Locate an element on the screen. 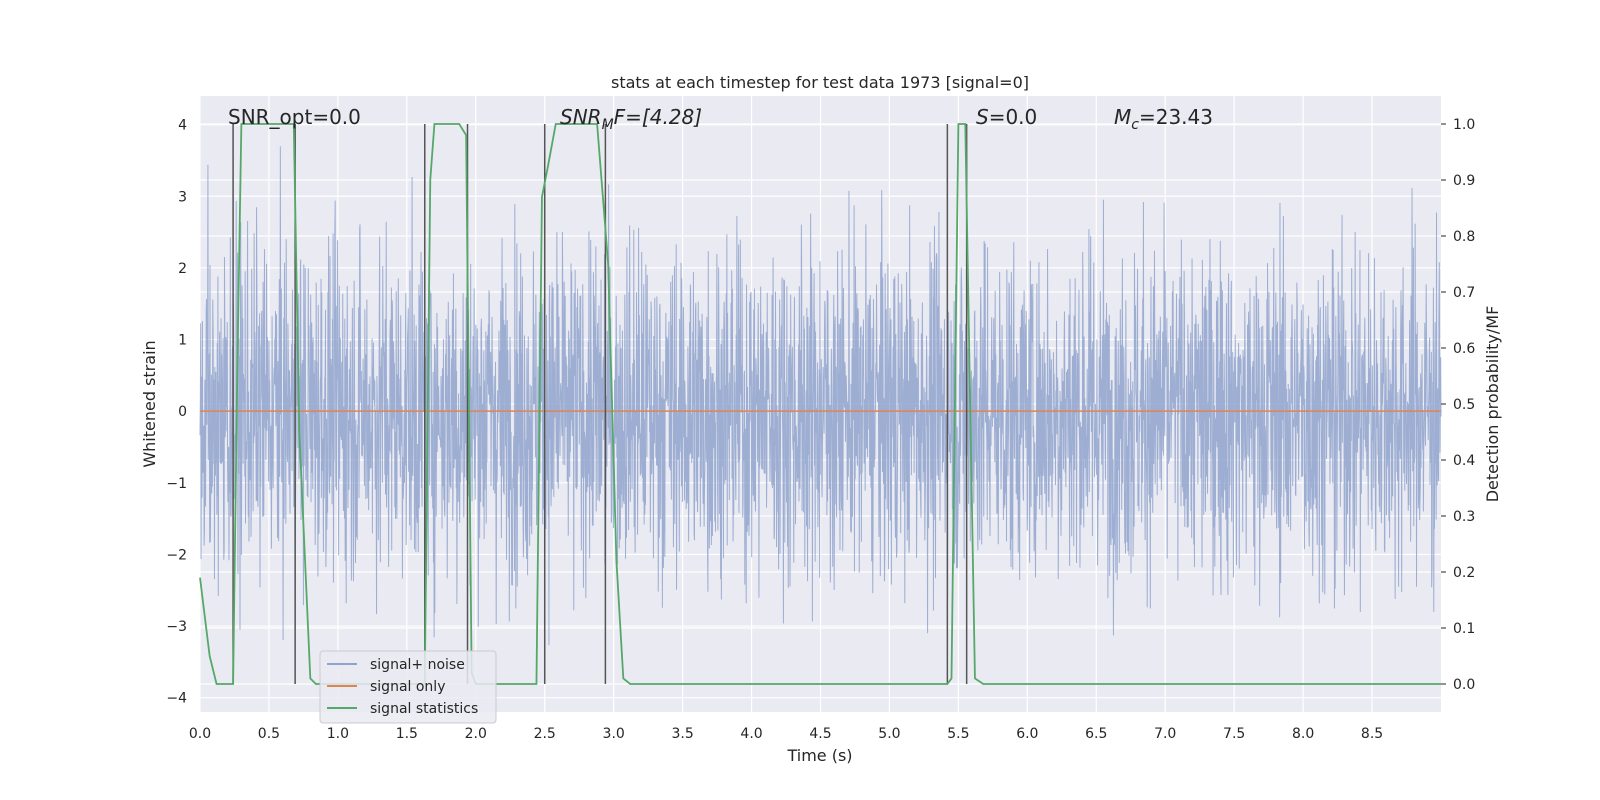 The image size is (1600, 800). annotation-snr-opt: SNR_opt=0.0 is located at coordinates (294, 117).